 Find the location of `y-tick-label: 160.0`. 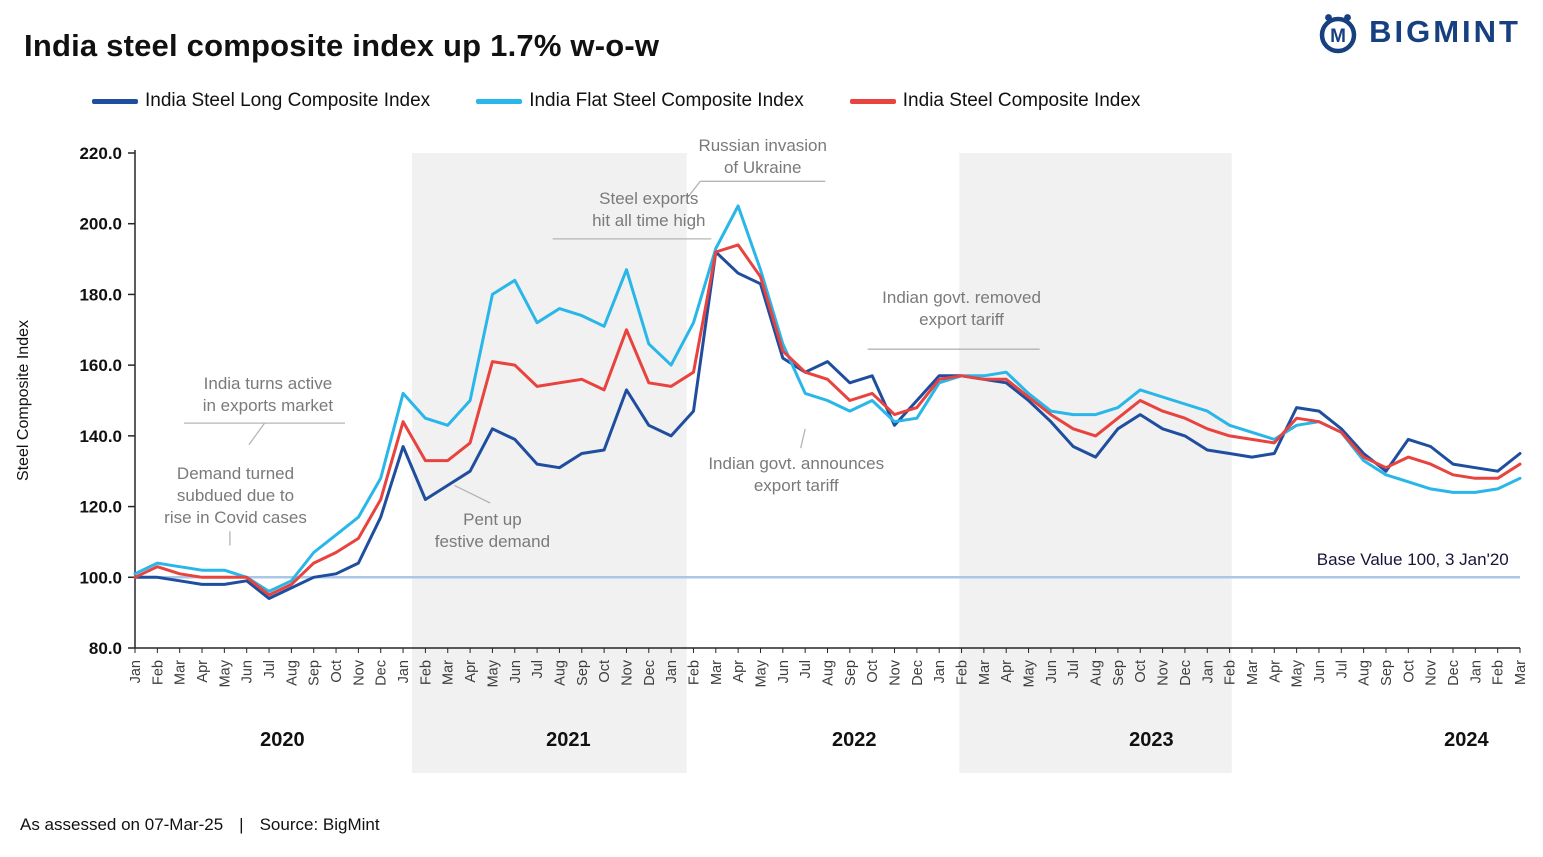

y-tick-label: 160.0 is located at coordinates (100, 365).